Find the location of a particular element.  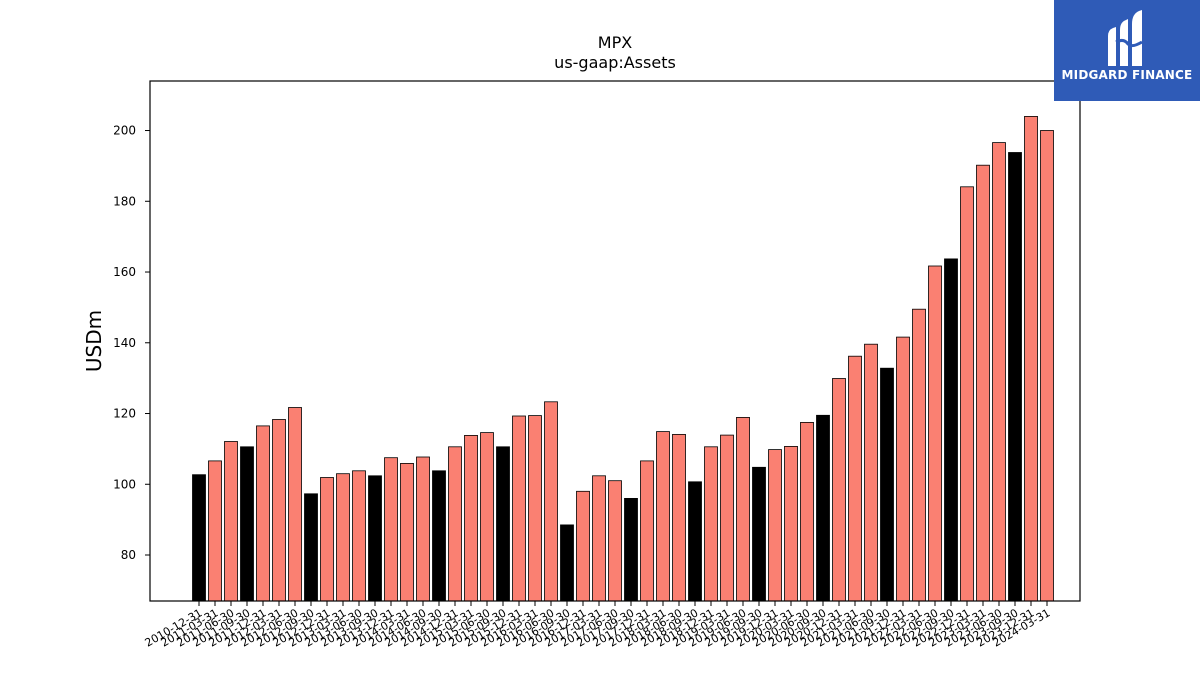

y-tick-label: 80 is located at coordinates (128, 555).